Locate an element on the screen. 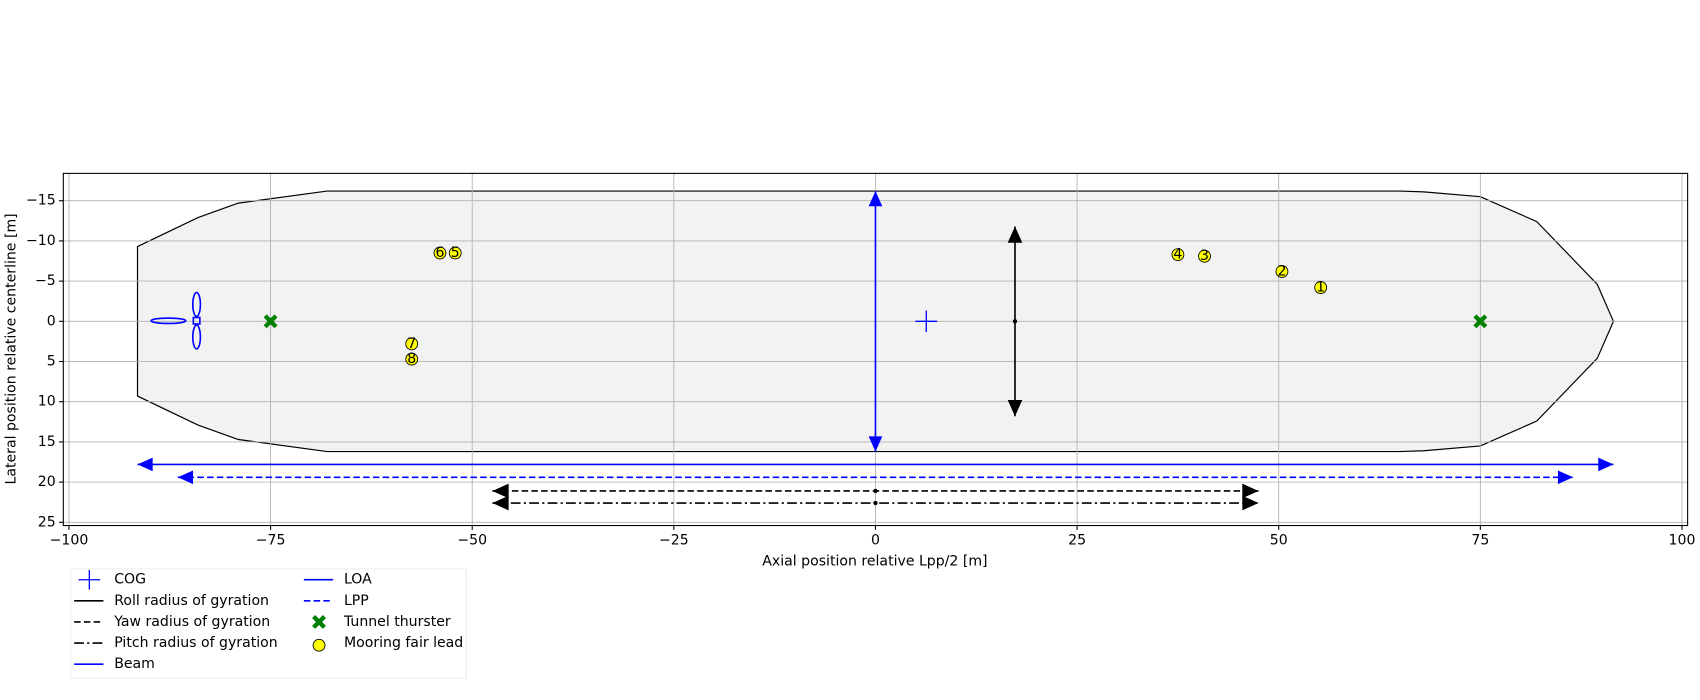  y-tick-label: 5 is located at coordinates (51, 362).